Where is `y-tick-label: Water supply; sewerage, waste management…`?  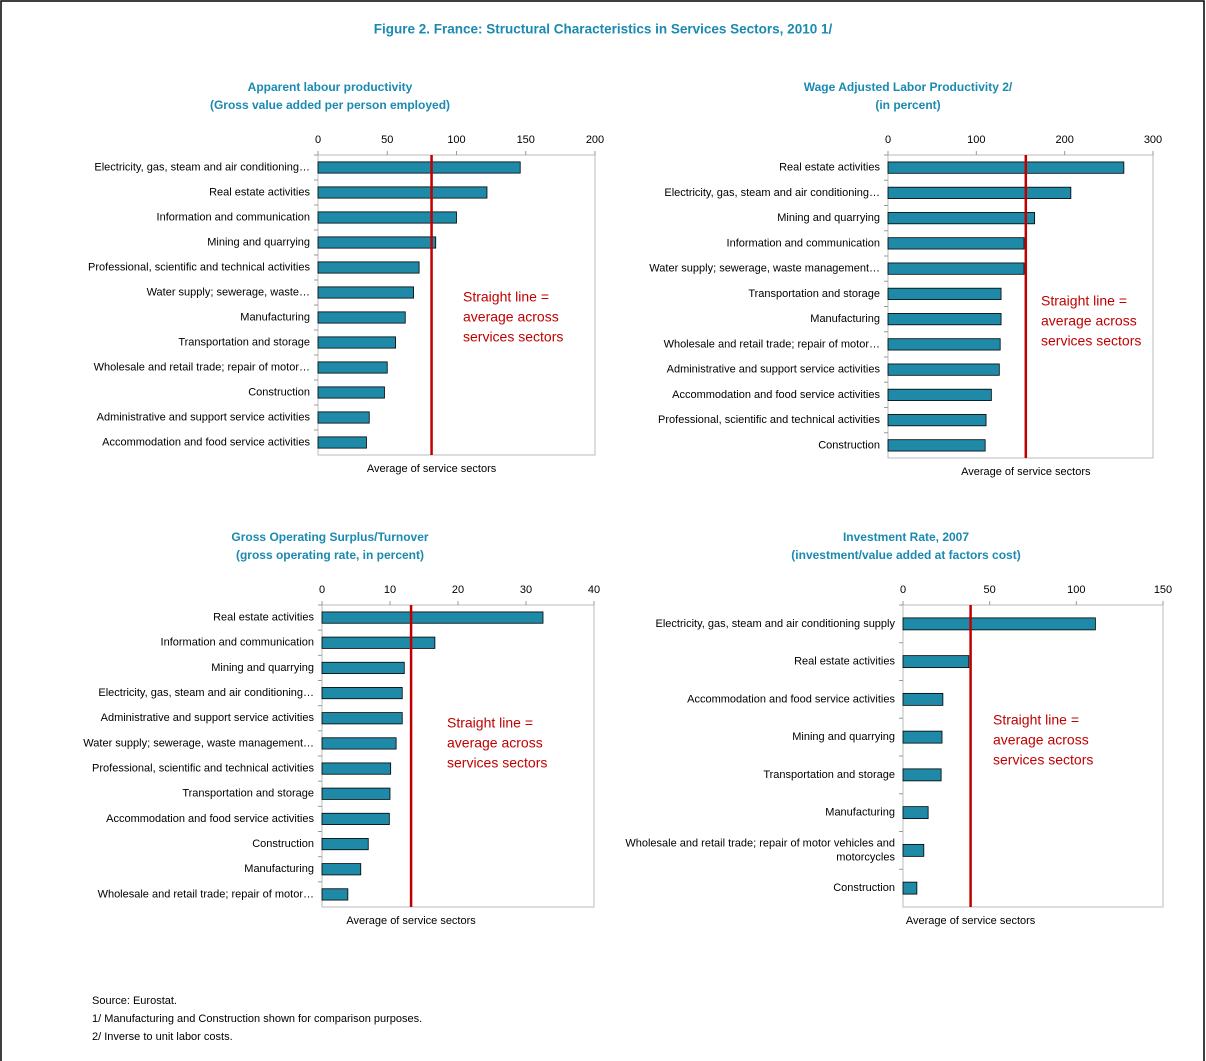
y-tick-label: Water supply; sewerage, waste management… is located at coordinates (764, 269).